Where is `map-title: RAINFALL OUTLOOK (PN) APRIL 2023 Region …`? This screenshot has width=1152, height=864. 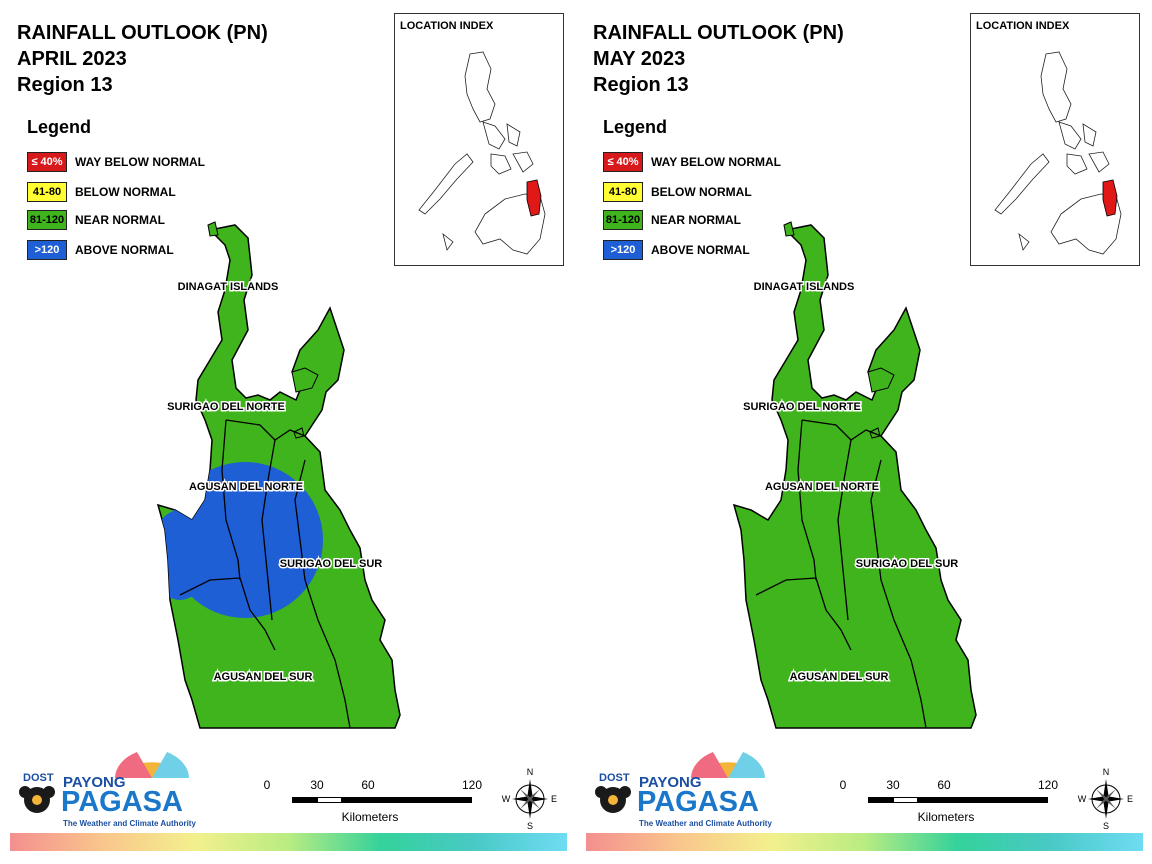
map-title: RAINFALL OUTLOOK (PN) APRIL 2023 Region … is located at coordinates (142, 59).